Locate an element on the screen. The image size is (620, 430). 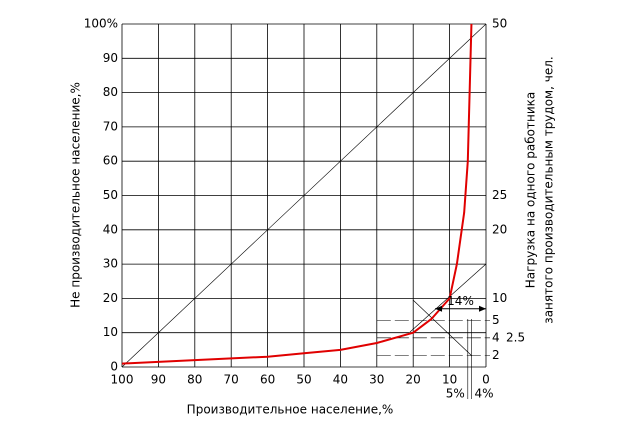
x-tick-label: 100 is located at coordinates (122, 380).